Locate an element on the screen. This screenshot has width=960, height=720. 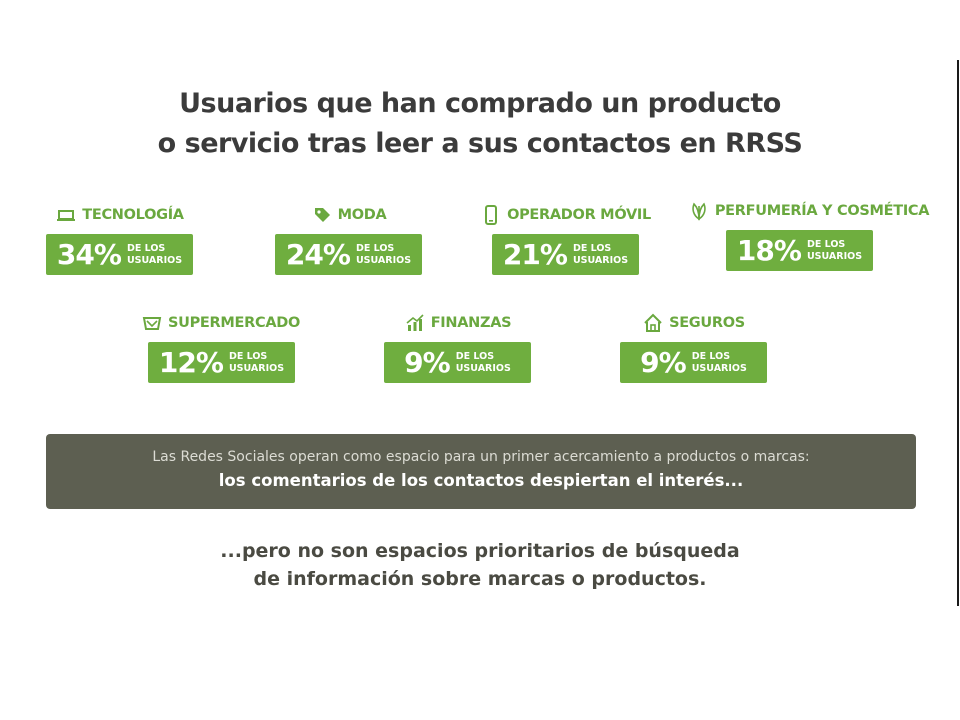
category-label: SUPERMERCADO is located at coordinates (234, 323).